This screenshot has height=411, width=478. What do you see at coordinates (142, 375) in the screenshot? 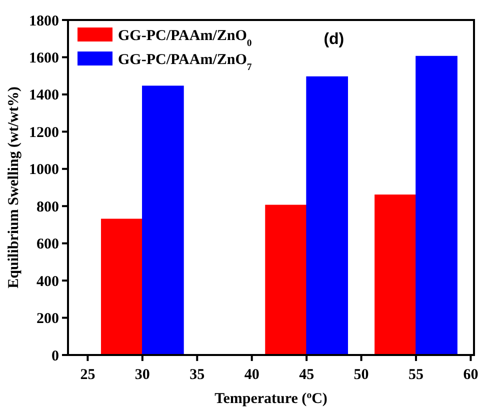
I see `x-tick-label: 30` at bounding box center [142, 375].